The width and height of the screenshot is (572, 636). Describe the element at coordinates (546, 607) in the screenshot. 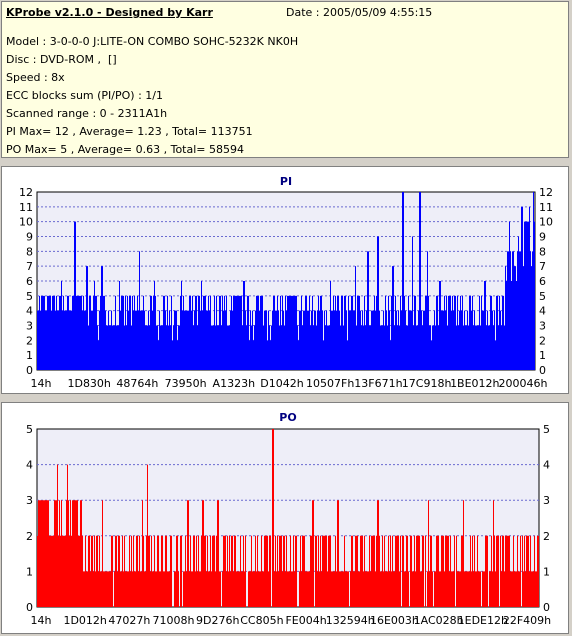

I see `po-chart-y-tick-right: 0` at that location.